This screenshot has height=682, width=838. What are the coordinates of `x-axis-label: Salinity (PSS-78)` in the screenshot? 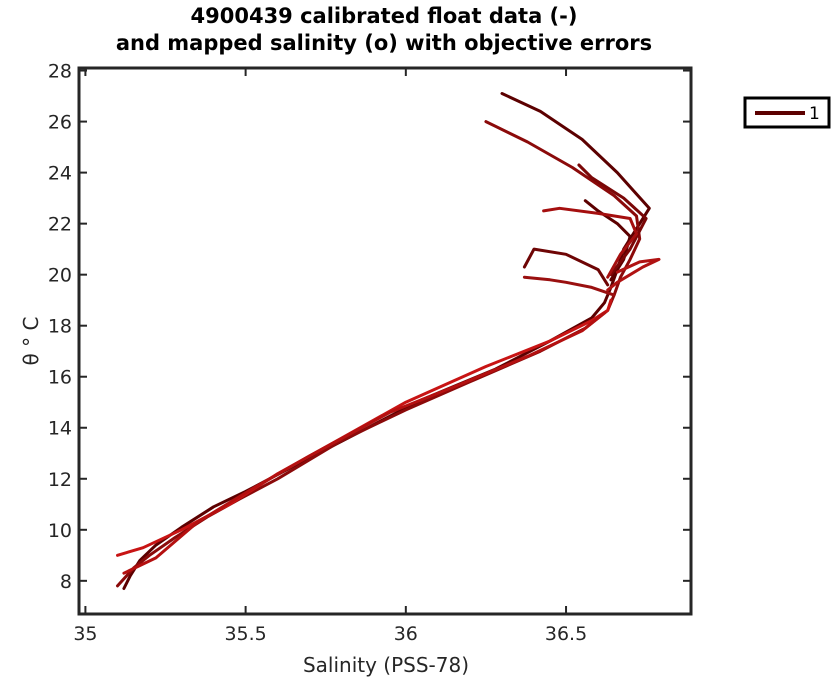 It's located at (386, 665).